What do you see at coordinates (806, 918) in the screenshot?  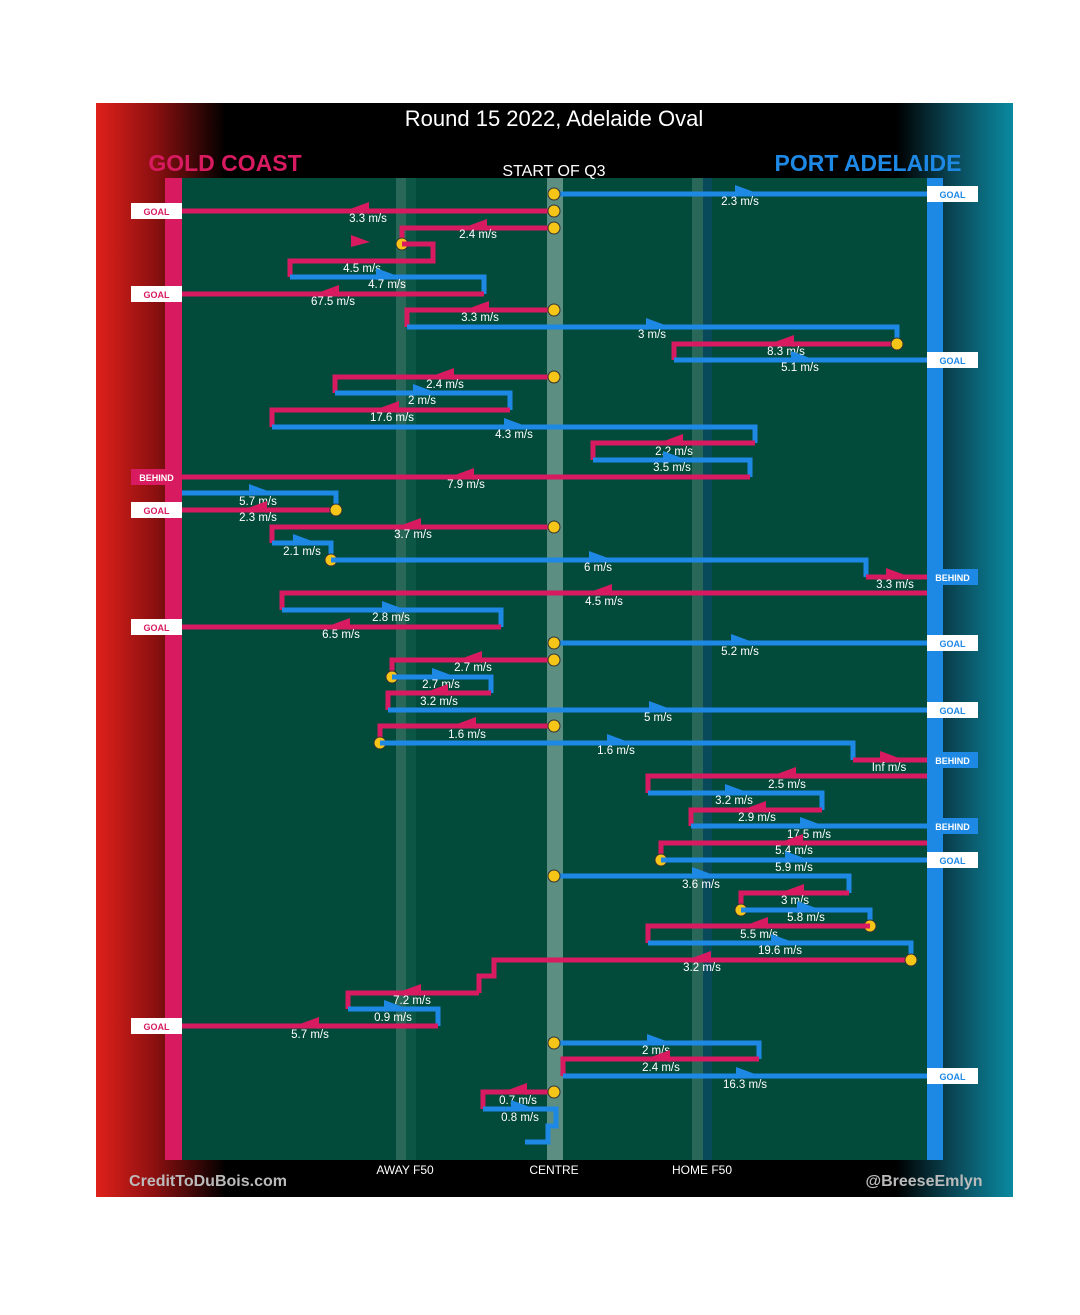 I see `speed-label: 5.8 m/s` at bounding box center [806, 918].